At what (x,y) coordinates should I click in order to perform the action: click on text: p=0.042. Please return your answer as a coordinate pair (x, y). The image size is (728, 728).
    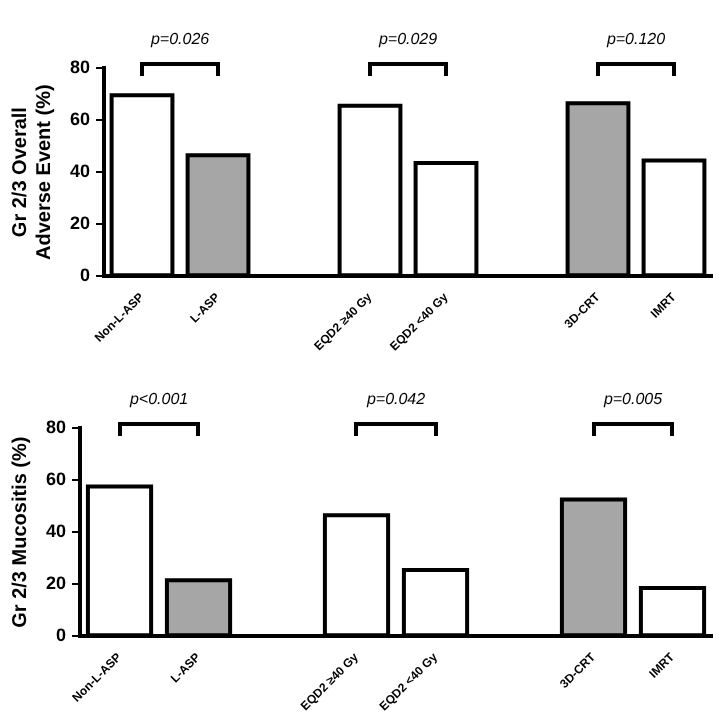
    Looking at the image, I should click on (395, 399).